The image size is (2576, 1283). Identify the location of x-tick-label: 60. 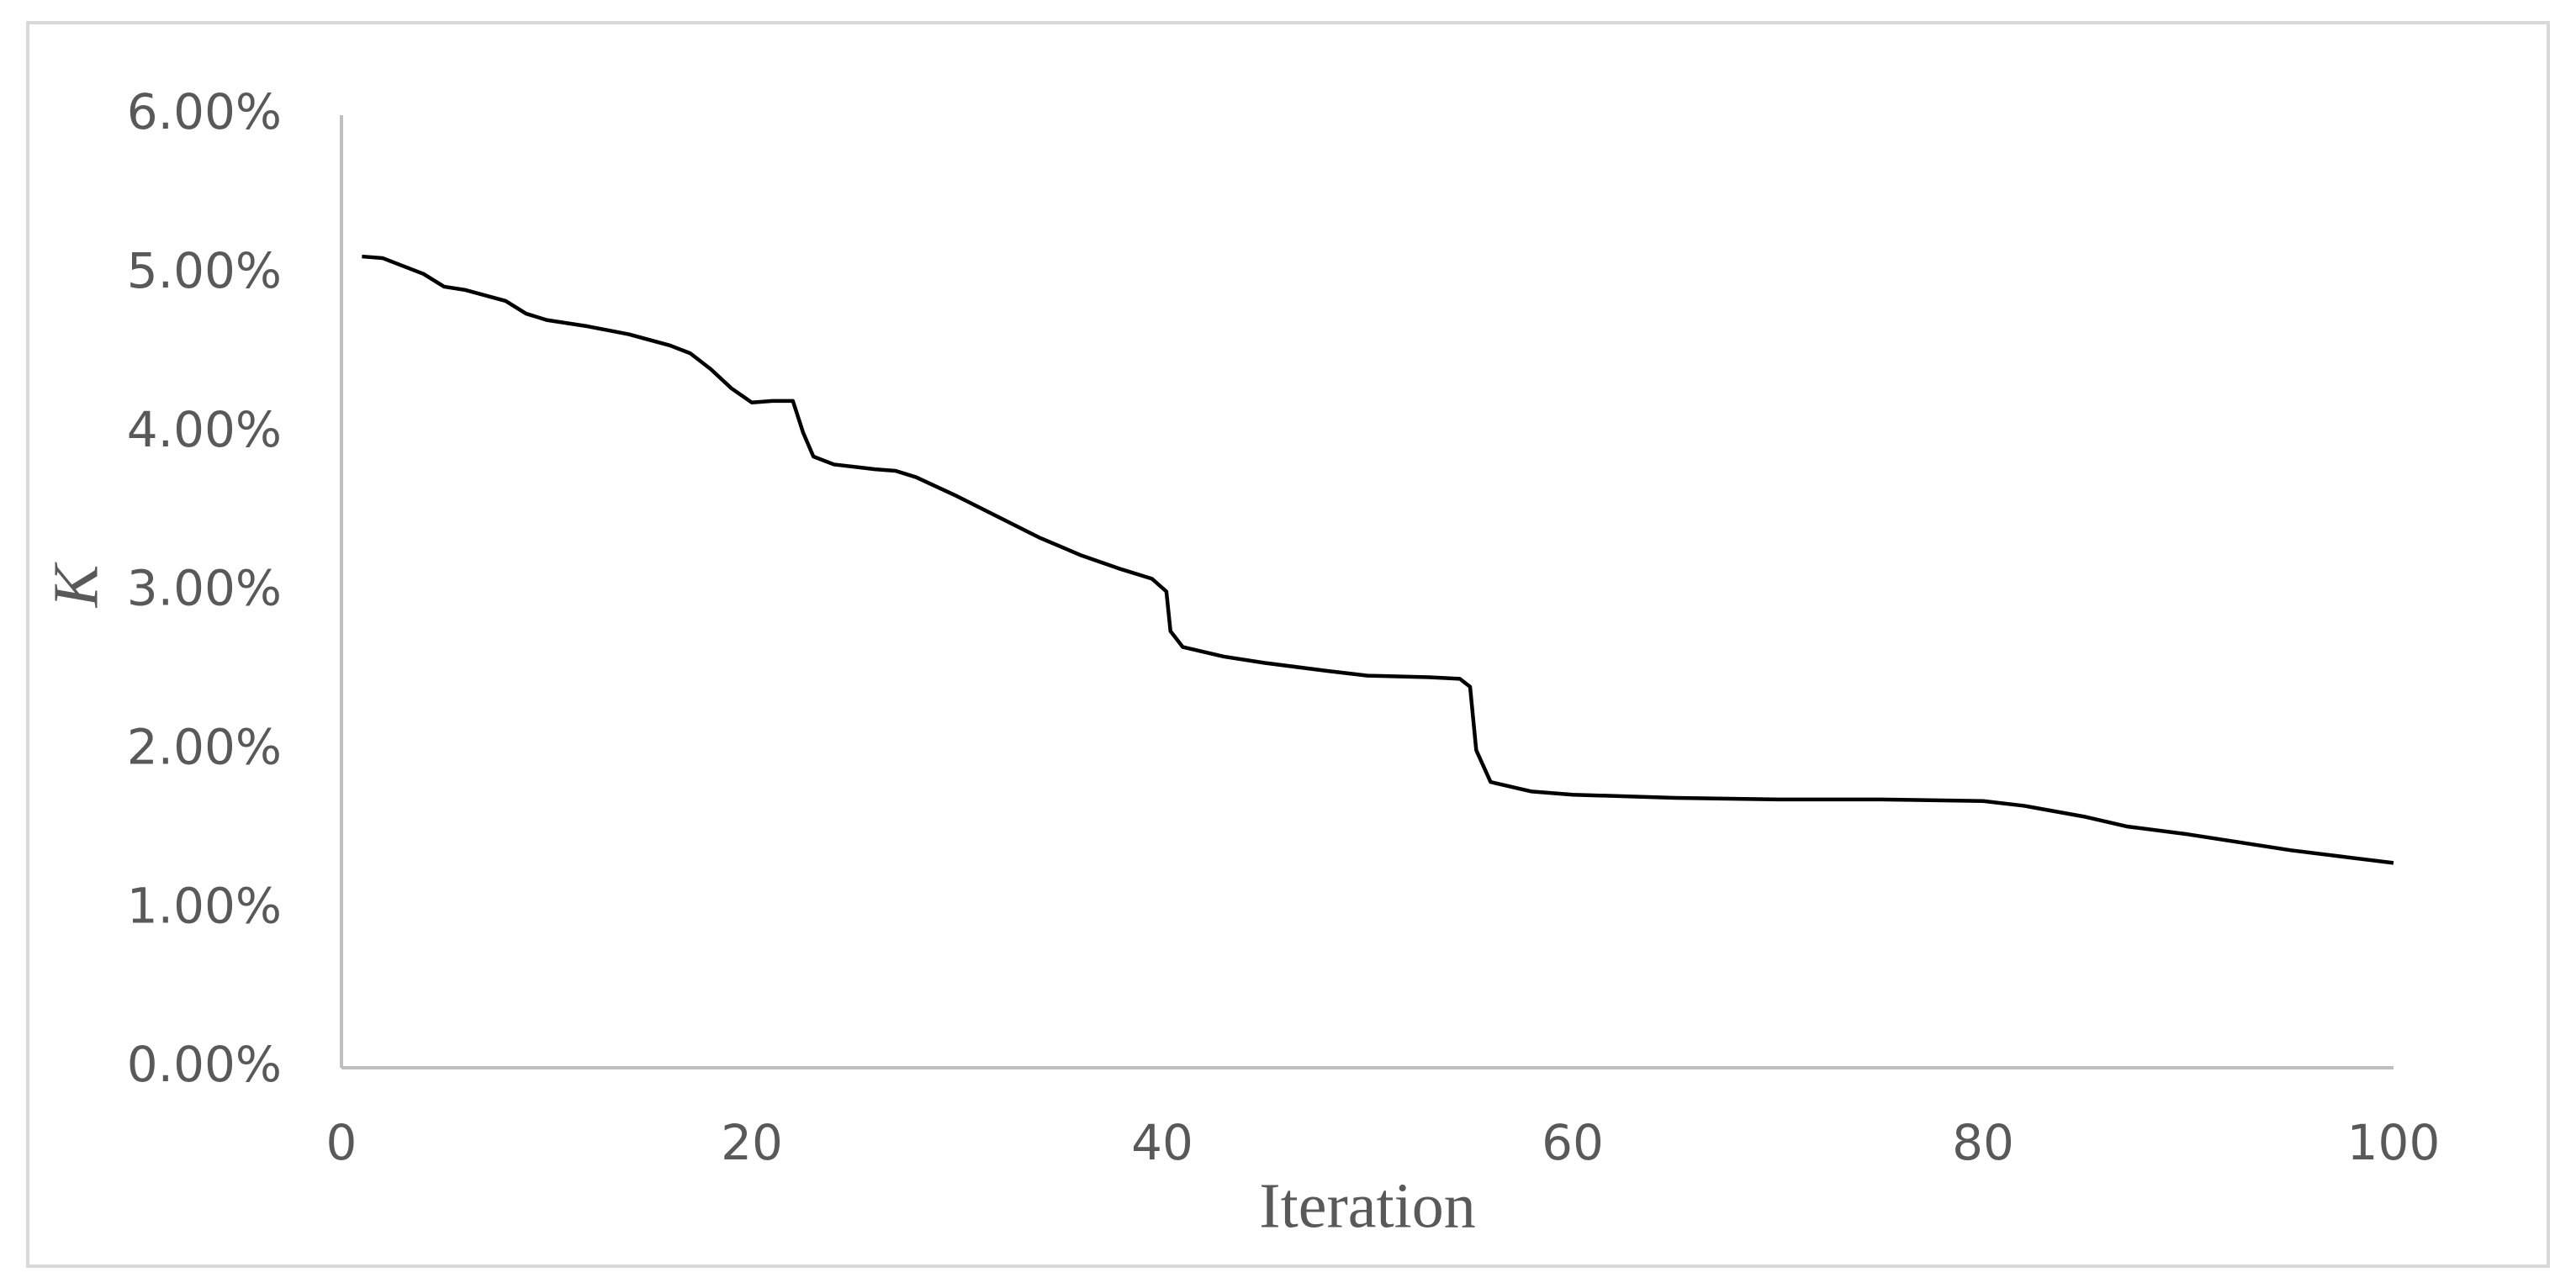
(1573, 1142).